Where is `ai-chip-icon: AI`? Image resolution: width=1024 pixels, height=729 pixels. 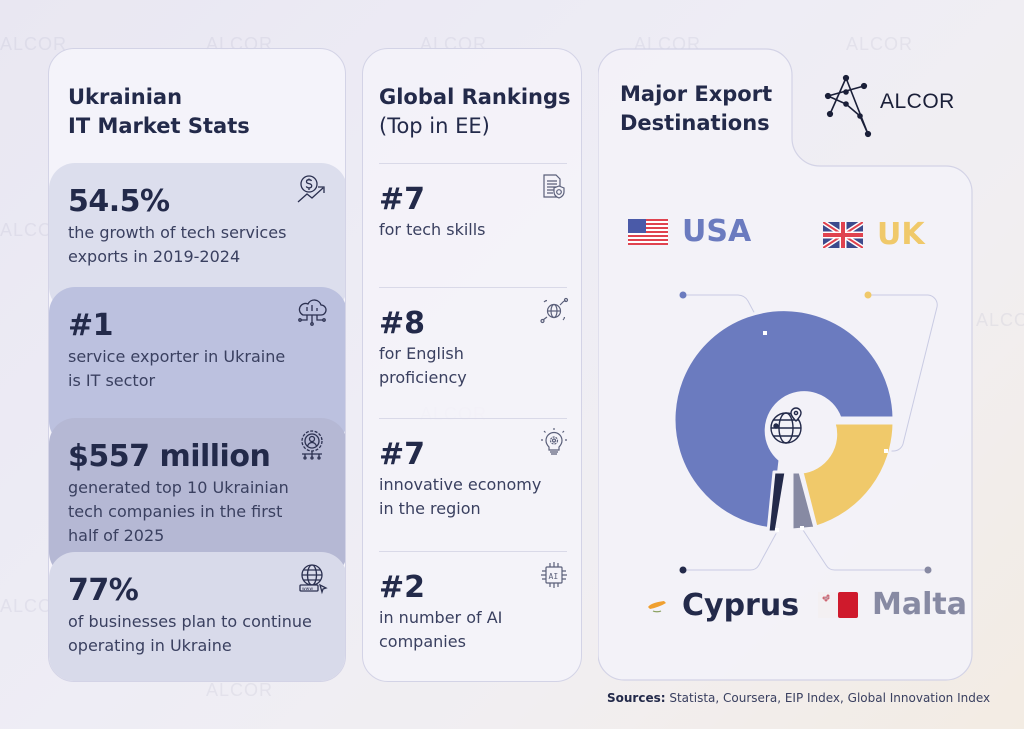
ai-chip-icon: AI is located at coordinates (554, 575).